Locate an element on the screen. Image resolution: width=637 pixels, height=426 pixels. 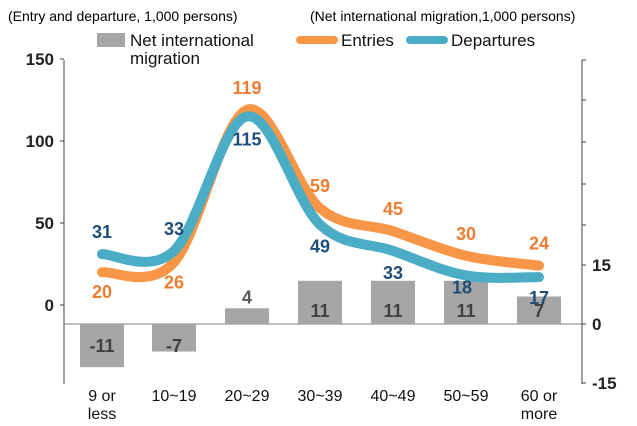
category-label-line: 20~29 is located at coordinates (247, 396).